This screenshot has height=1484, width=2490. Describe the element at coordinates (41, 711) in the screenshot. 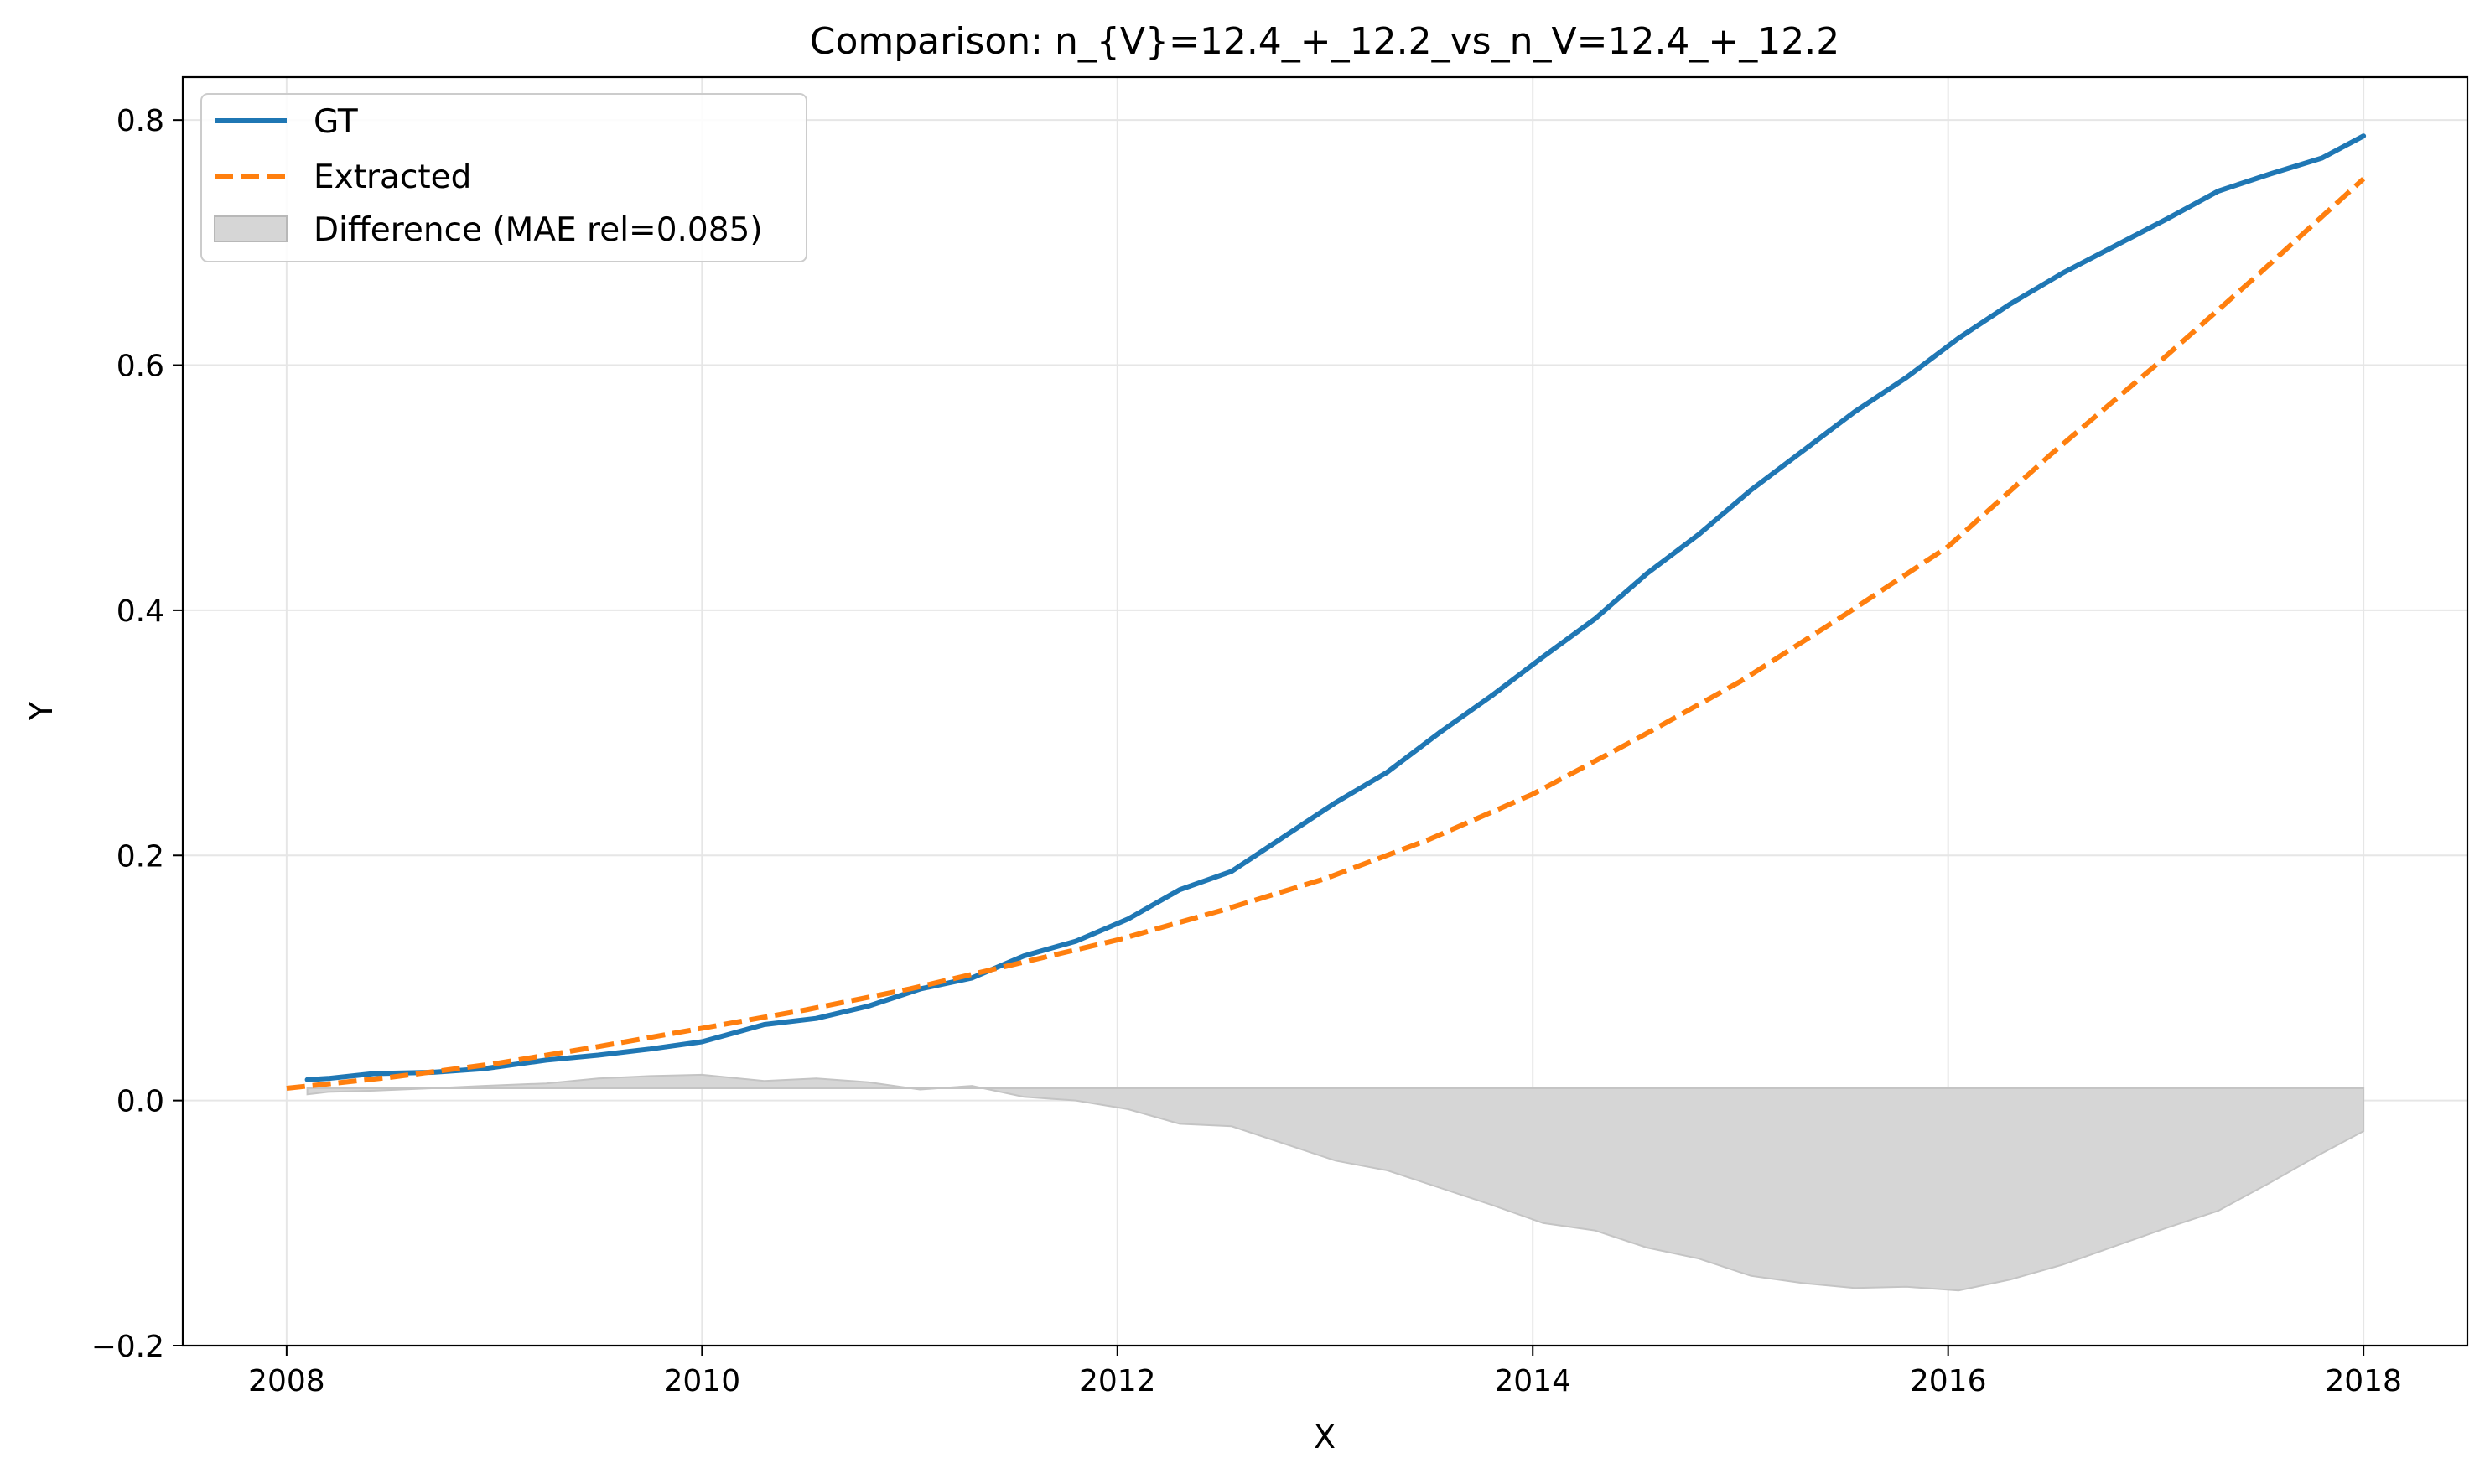

I see `y-axis-label: Y` at that location.